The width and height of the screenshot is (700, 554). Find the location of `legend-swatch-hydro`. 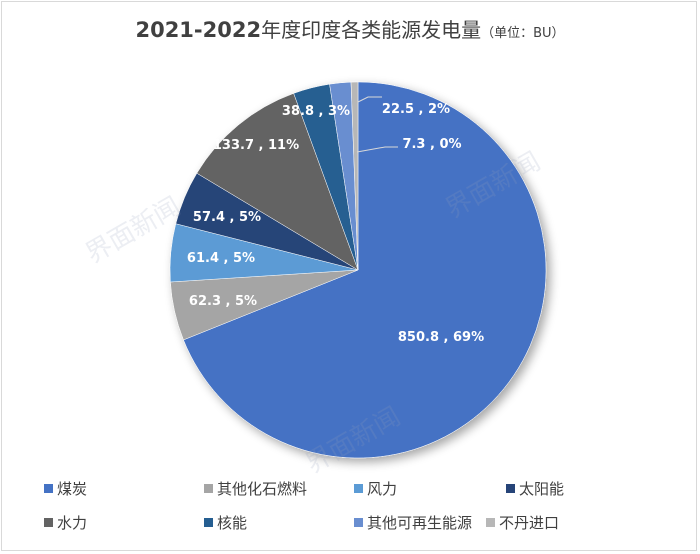

legend-swatch-hydro is located at coordinates (48, 522).